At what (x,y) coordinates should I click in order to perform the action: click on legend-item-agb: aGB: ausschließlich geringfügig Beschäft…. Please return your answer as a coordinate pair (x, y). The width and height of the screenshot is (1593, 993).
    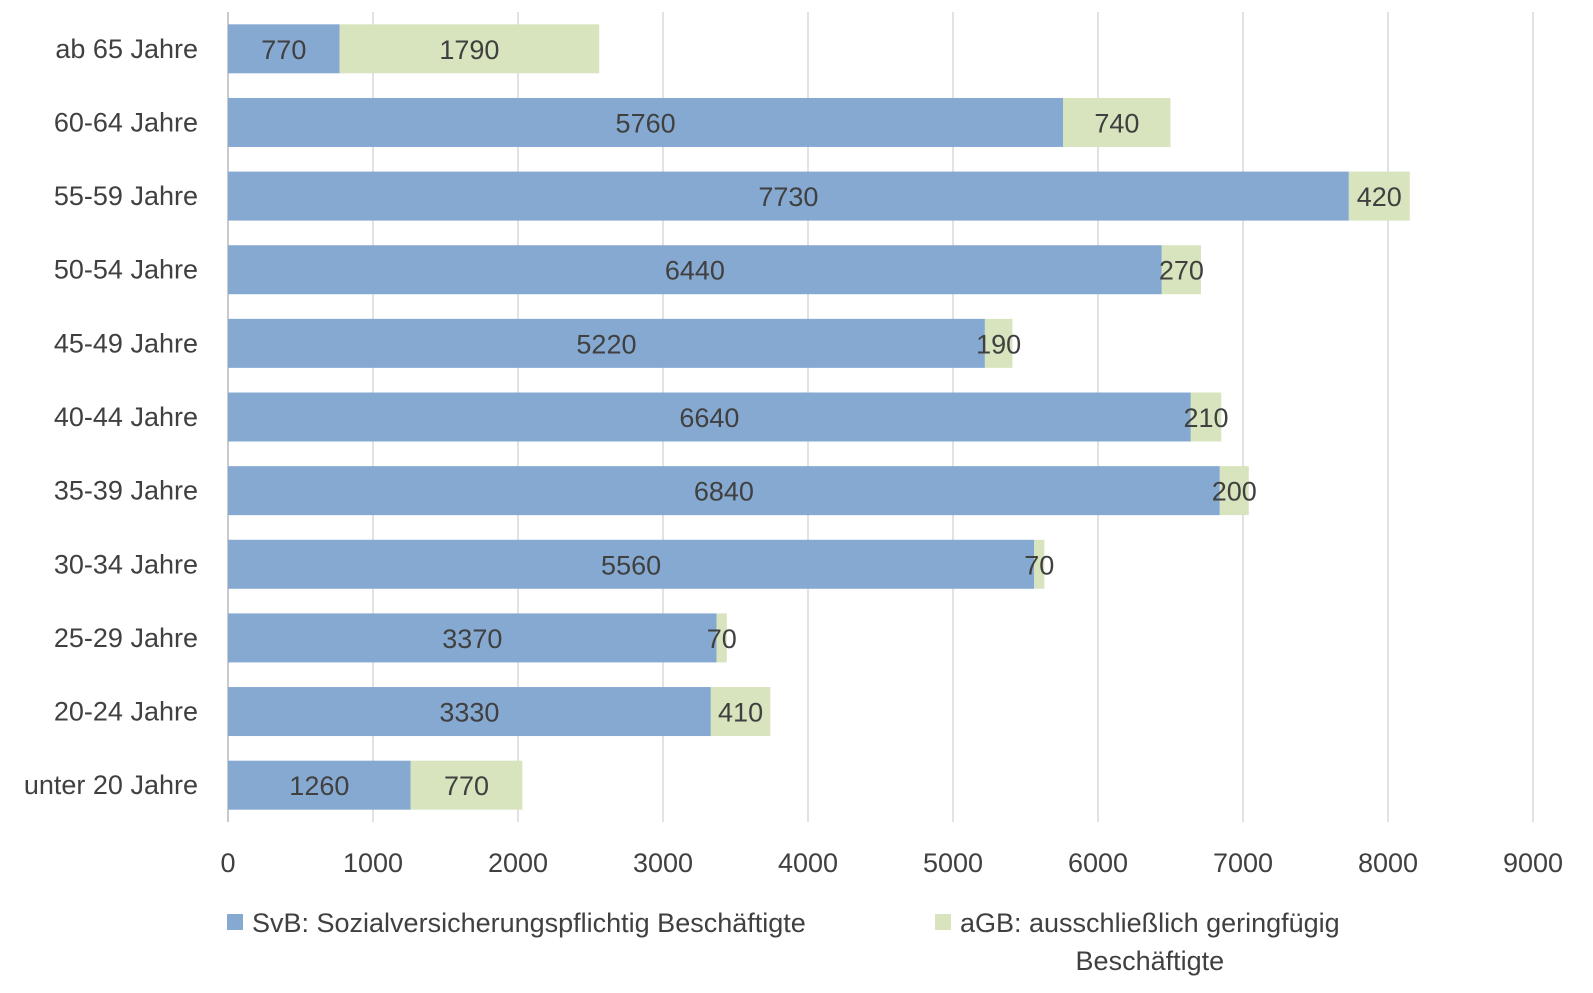
    Looking at the image, I should click on (1137, 942).